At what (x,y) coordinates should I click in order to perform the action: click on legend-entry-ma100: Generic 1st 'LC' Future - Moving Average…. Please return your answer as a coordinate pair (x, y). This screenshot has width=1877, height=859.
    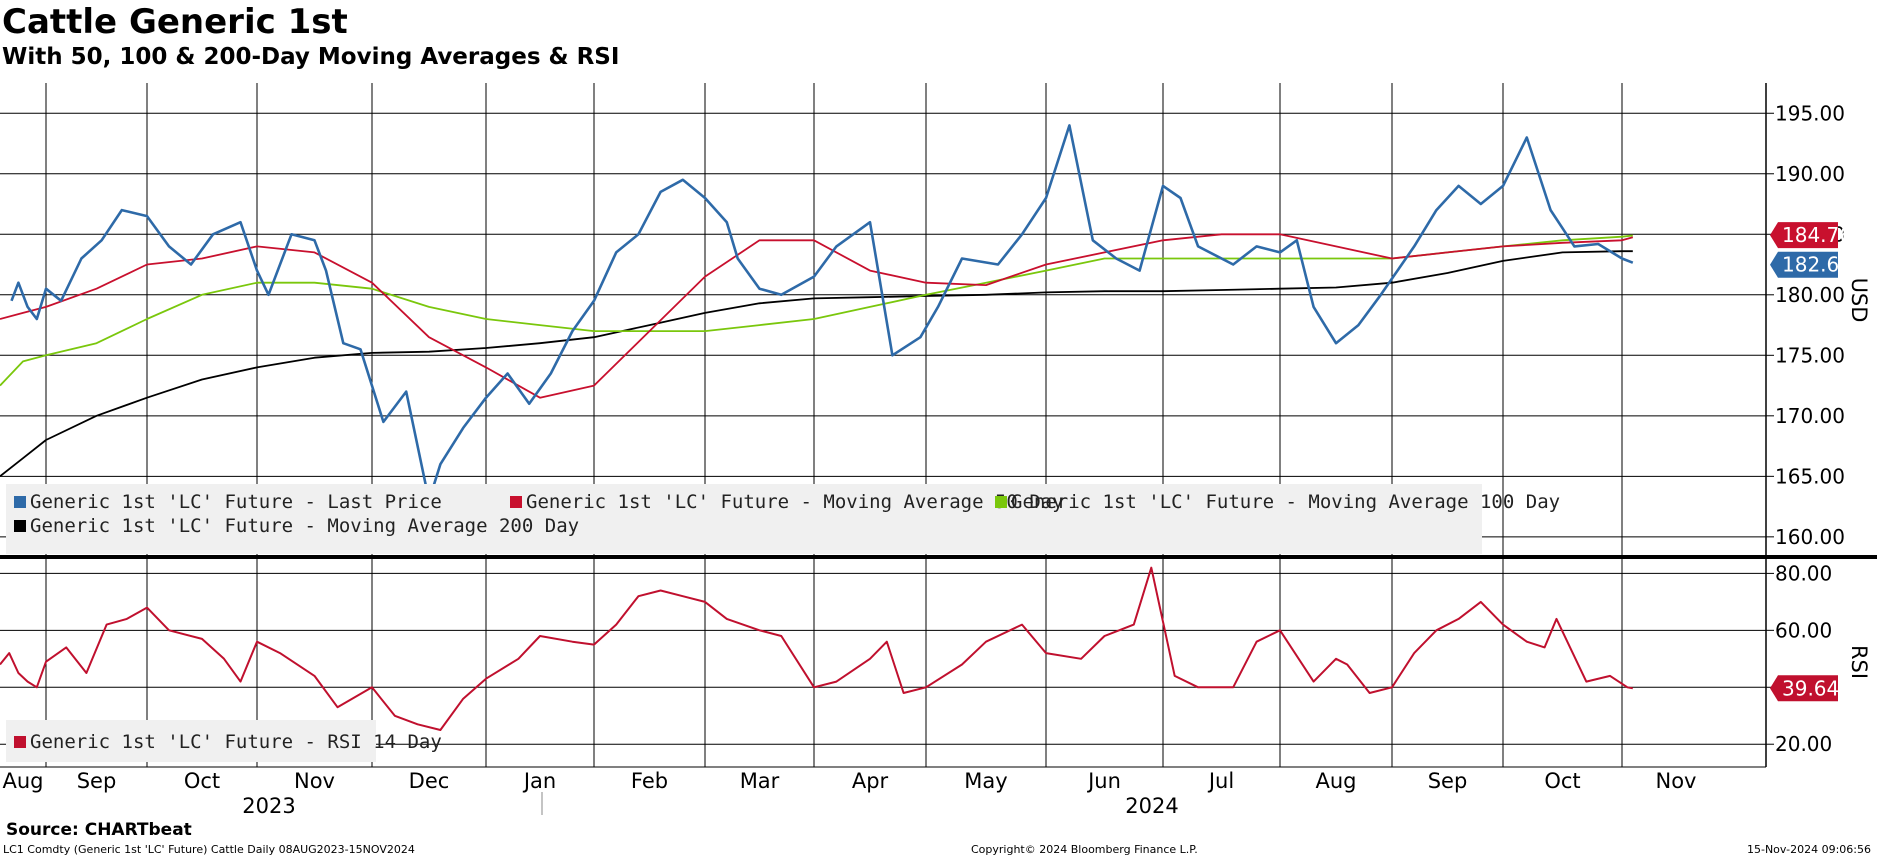
    Looking at the image, I should click on (1285, 502).